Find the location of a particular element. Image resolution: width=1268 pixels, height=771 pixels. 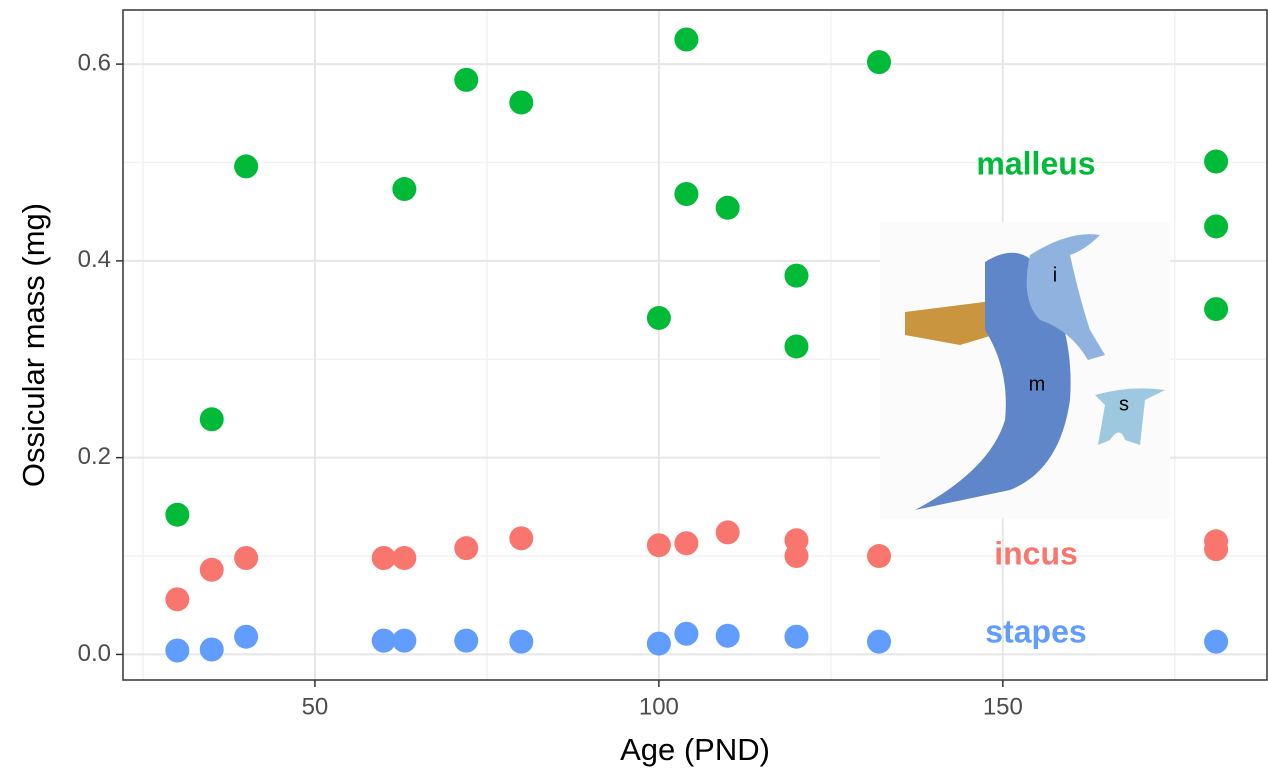

y-tick-label: 0.6 is located at coordinates (94, 62).